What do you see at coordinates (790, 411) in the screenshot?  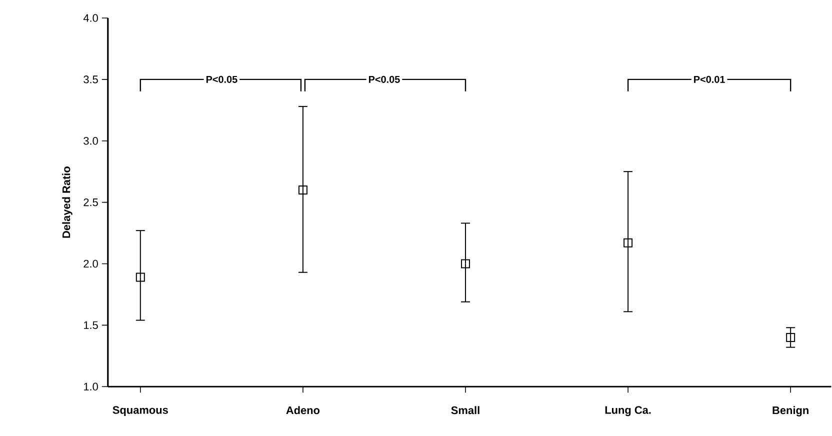 I see `x-tick-label: Benign` at bounding box center [790, 411].